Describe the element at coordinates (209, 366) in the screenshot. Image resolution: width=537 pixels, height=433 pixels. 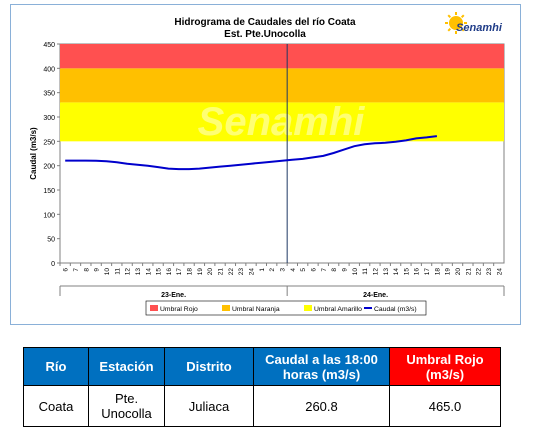
I see `header-distrito: Distrito` at that location.